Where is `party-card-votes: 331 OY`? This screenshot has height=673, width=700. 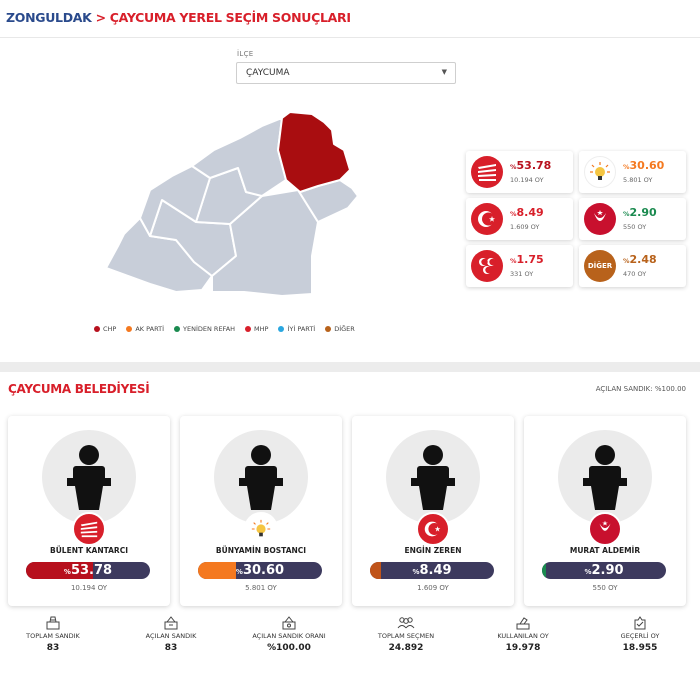 party-card-votes: 331 OY is located at coordinates (522, 274).